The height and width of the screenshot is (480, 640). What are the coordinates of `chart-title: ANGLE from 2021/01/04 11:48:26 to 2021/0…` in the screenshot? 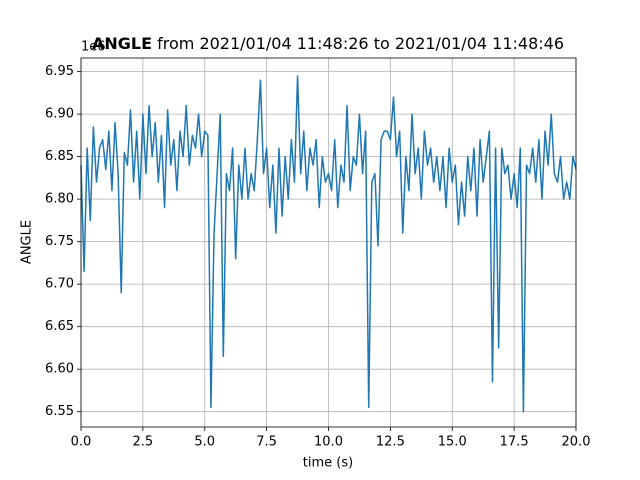 It's located at (328, 43).